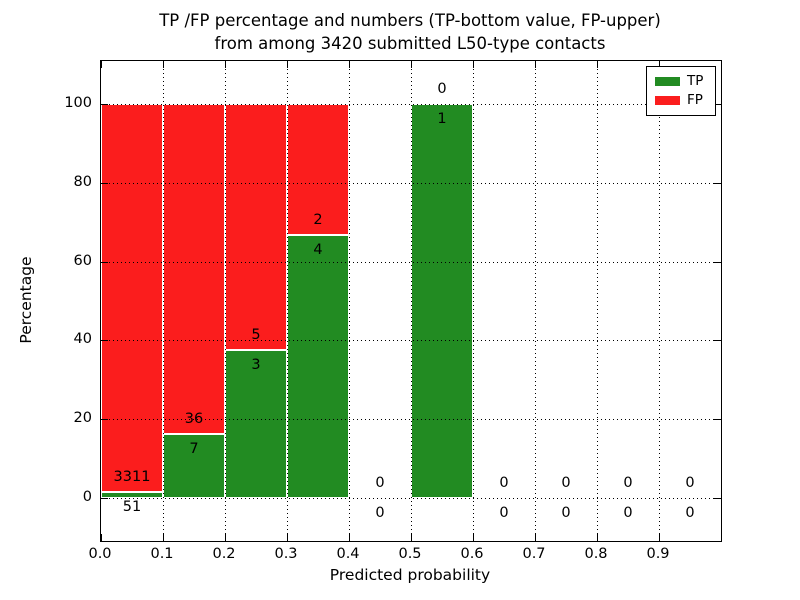 This screenshot has width=800, height=600. I want to click on fp-count-label: 3311, so click(132, 476).